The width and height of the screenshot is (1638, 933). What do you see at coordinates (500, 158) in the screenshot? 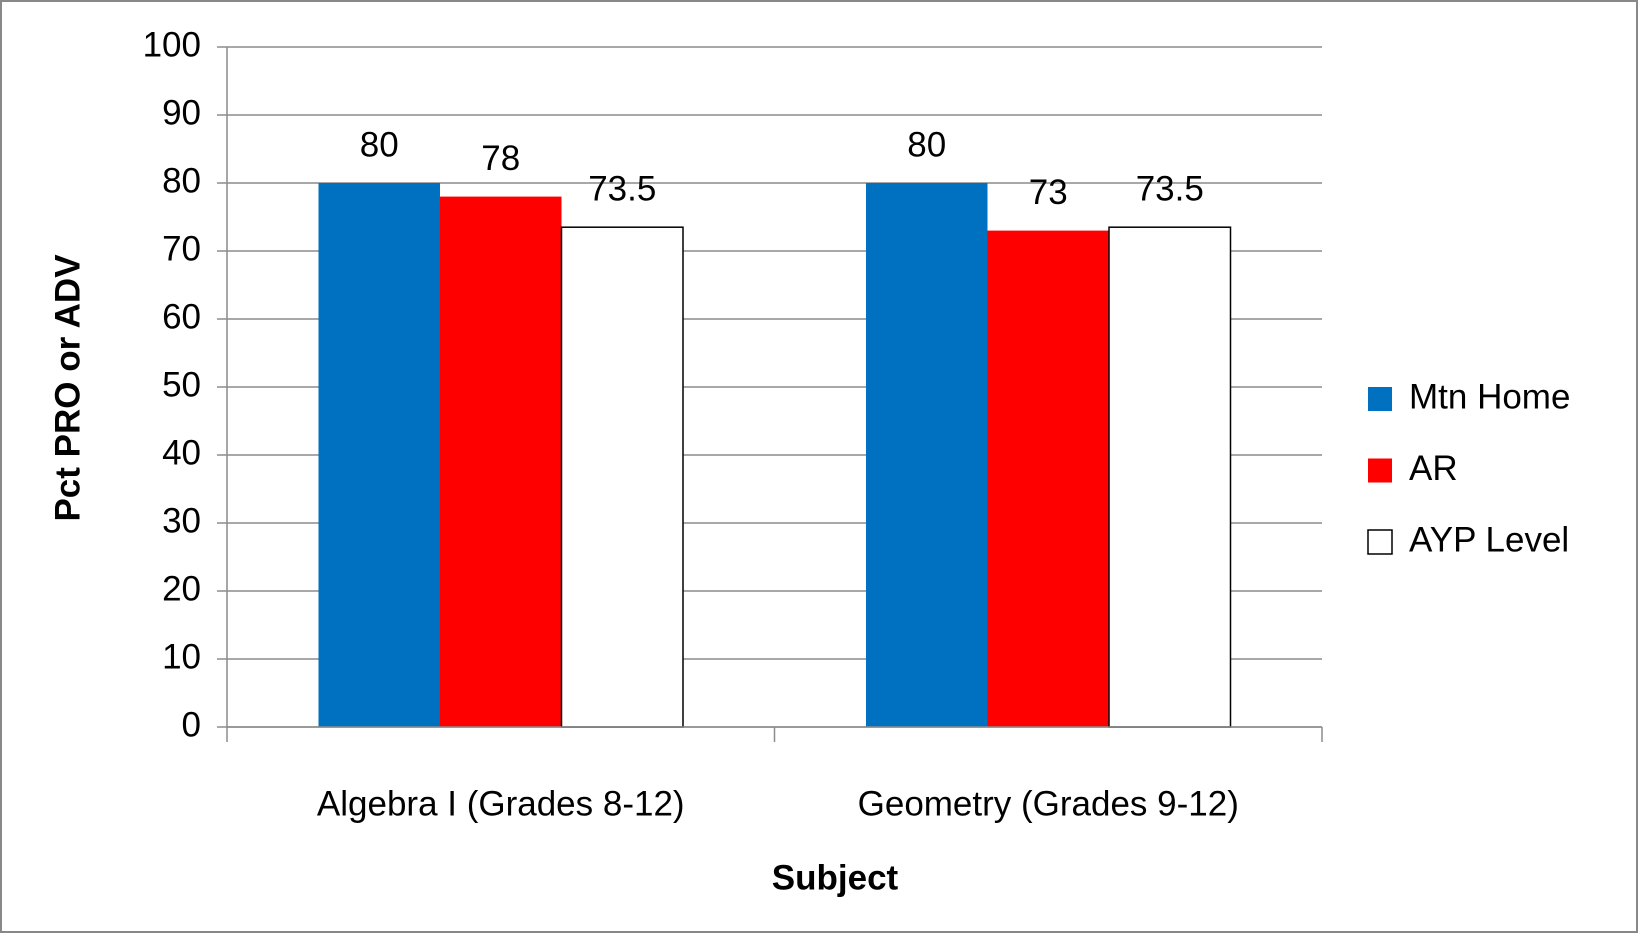
I see `data-label: 78` at bounding box center [500, 158].